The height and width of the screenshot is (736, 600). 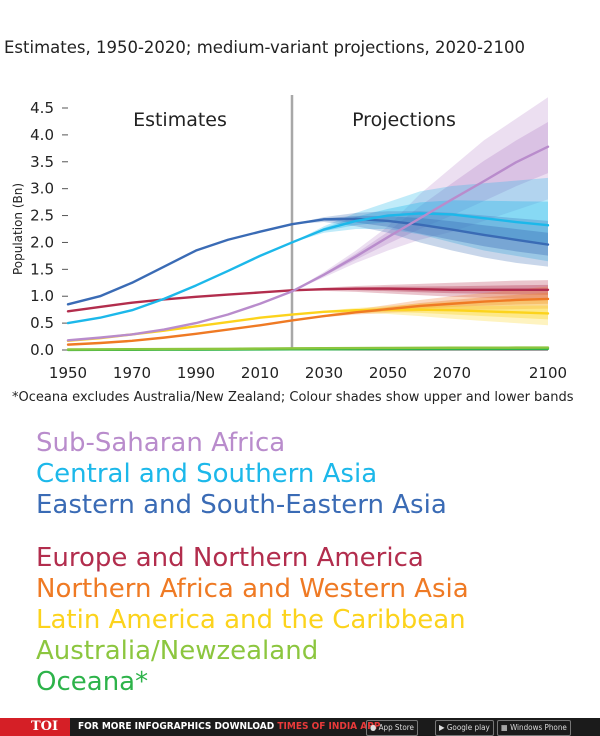 What do you see at coordinates (68, 373) in the screenshot?
I see `x-tick-label: 1950` at bounding box center [68, 373].